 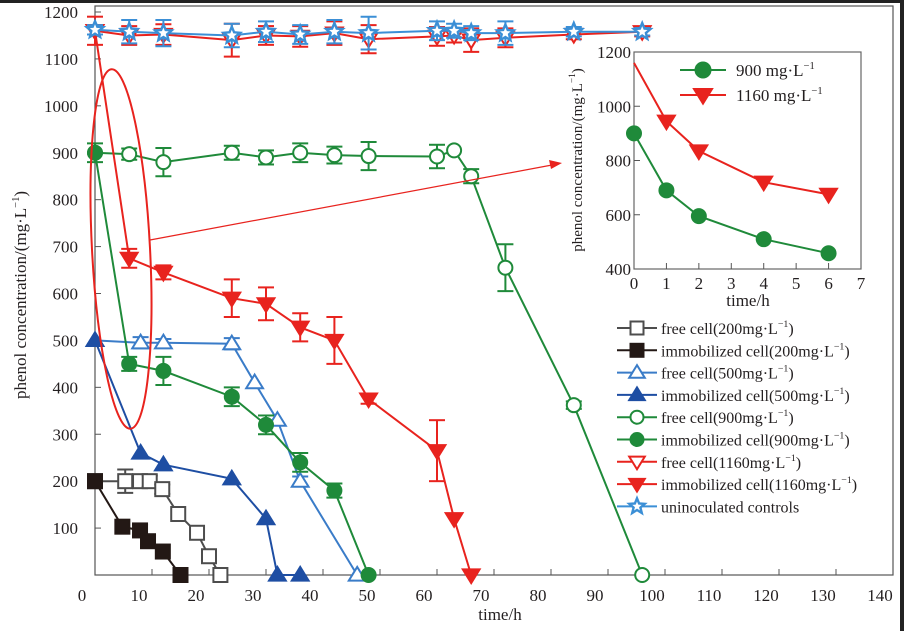 What do you see at coordinates (619, 215) in the screenshot?
I see `inset-y-tick-label: 600` at bounding box center [619, 215].